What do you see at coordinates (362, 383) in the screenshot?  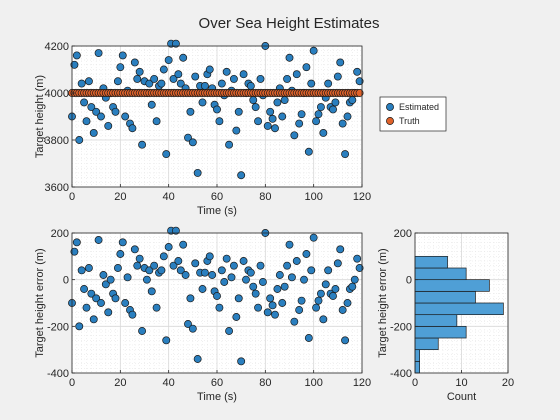 I see `bottom-x-tick-label: 120` at bounding box center [362, 383].